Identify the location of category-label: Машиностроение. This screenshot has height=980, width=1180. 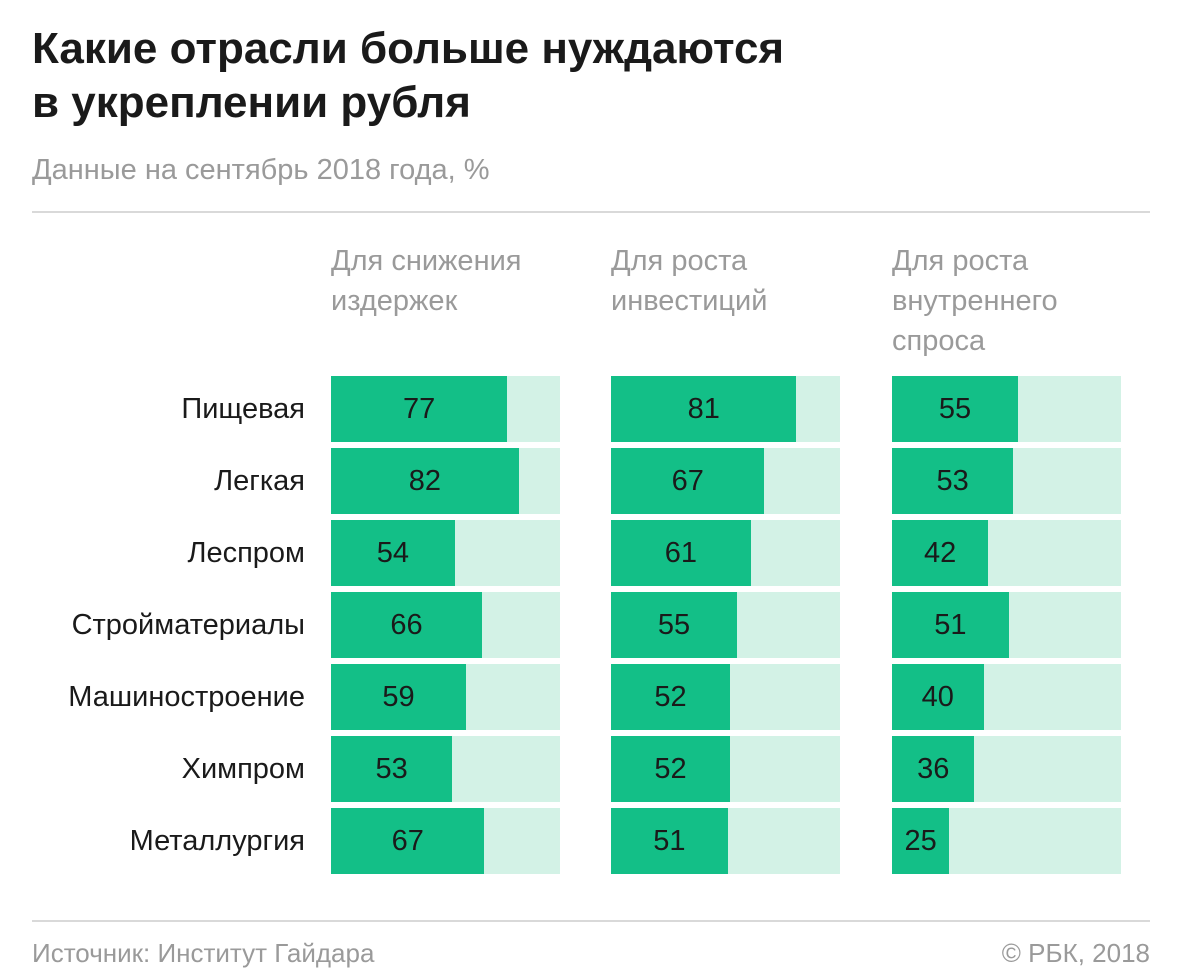
(186, 697).